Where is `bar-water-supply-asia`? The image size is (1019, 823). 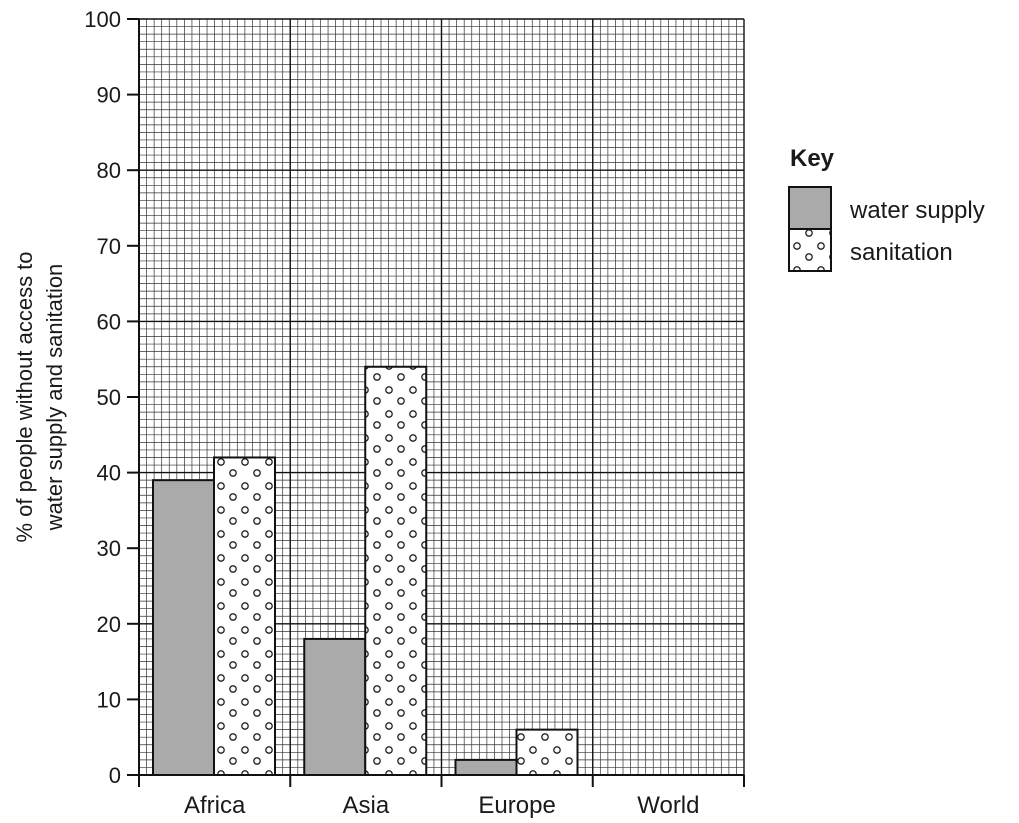
bar-water-supply-asia is located at coordinates (335, 706).